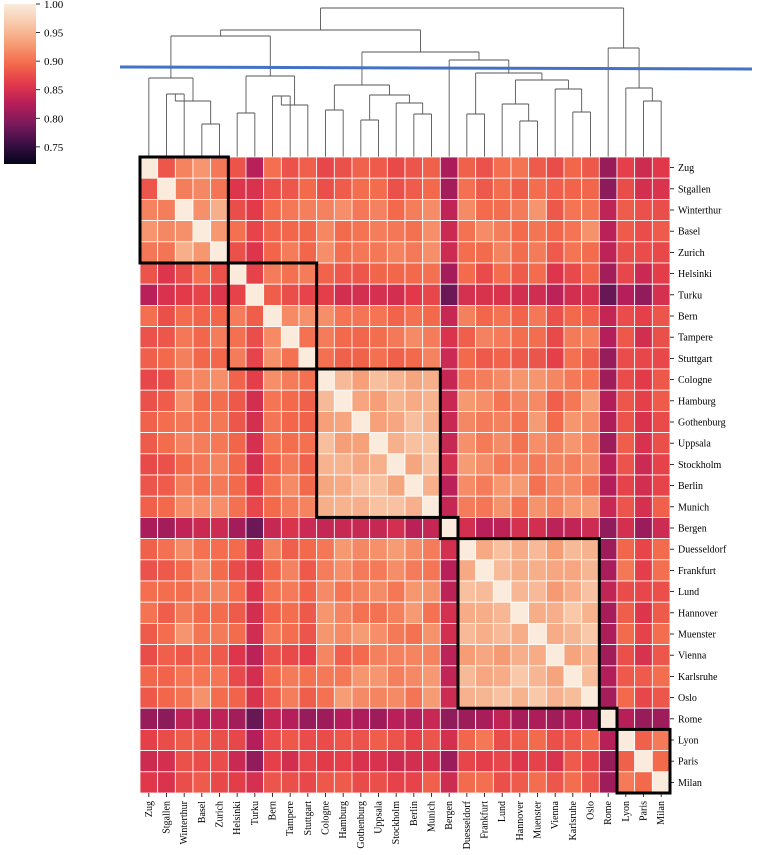 The width and height of the screenshot is (782, 855). I want to click on row-label: Milan, so click(690, 783).